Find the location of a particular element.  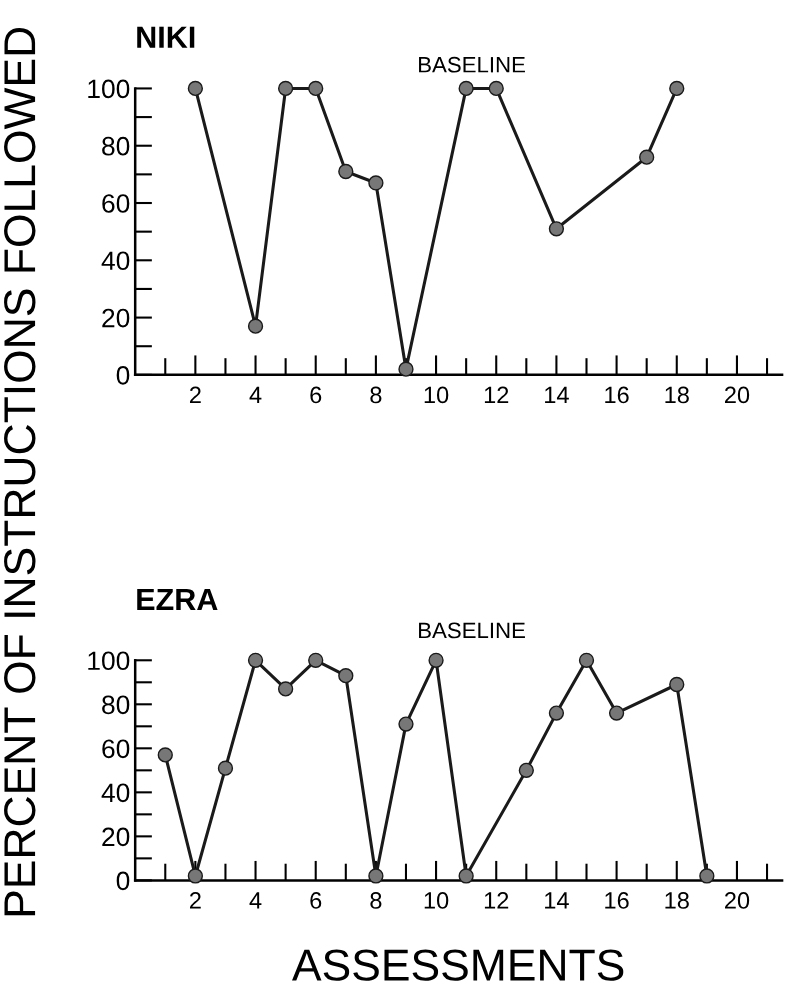

x-axis-title: ASSESSMENTS is located at coordinates (458, 965).